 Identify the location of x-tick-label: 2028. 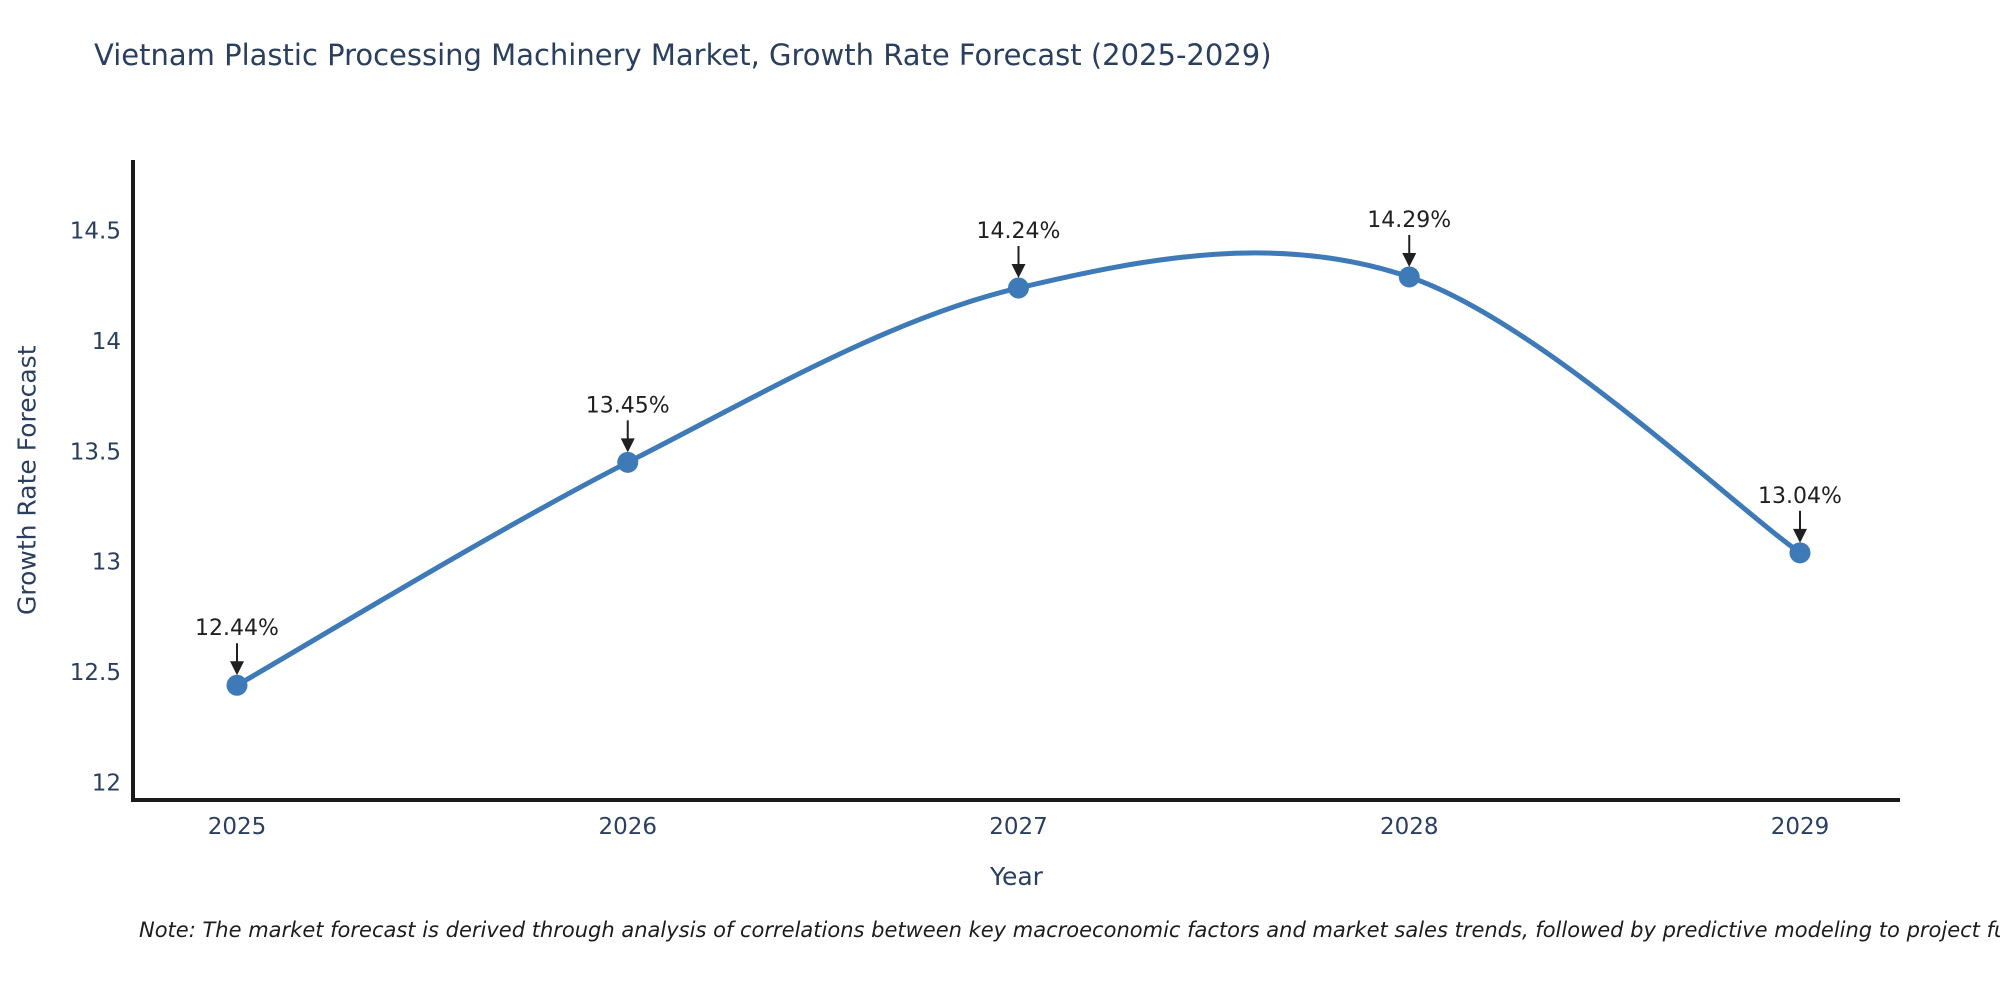
(1409, 827).